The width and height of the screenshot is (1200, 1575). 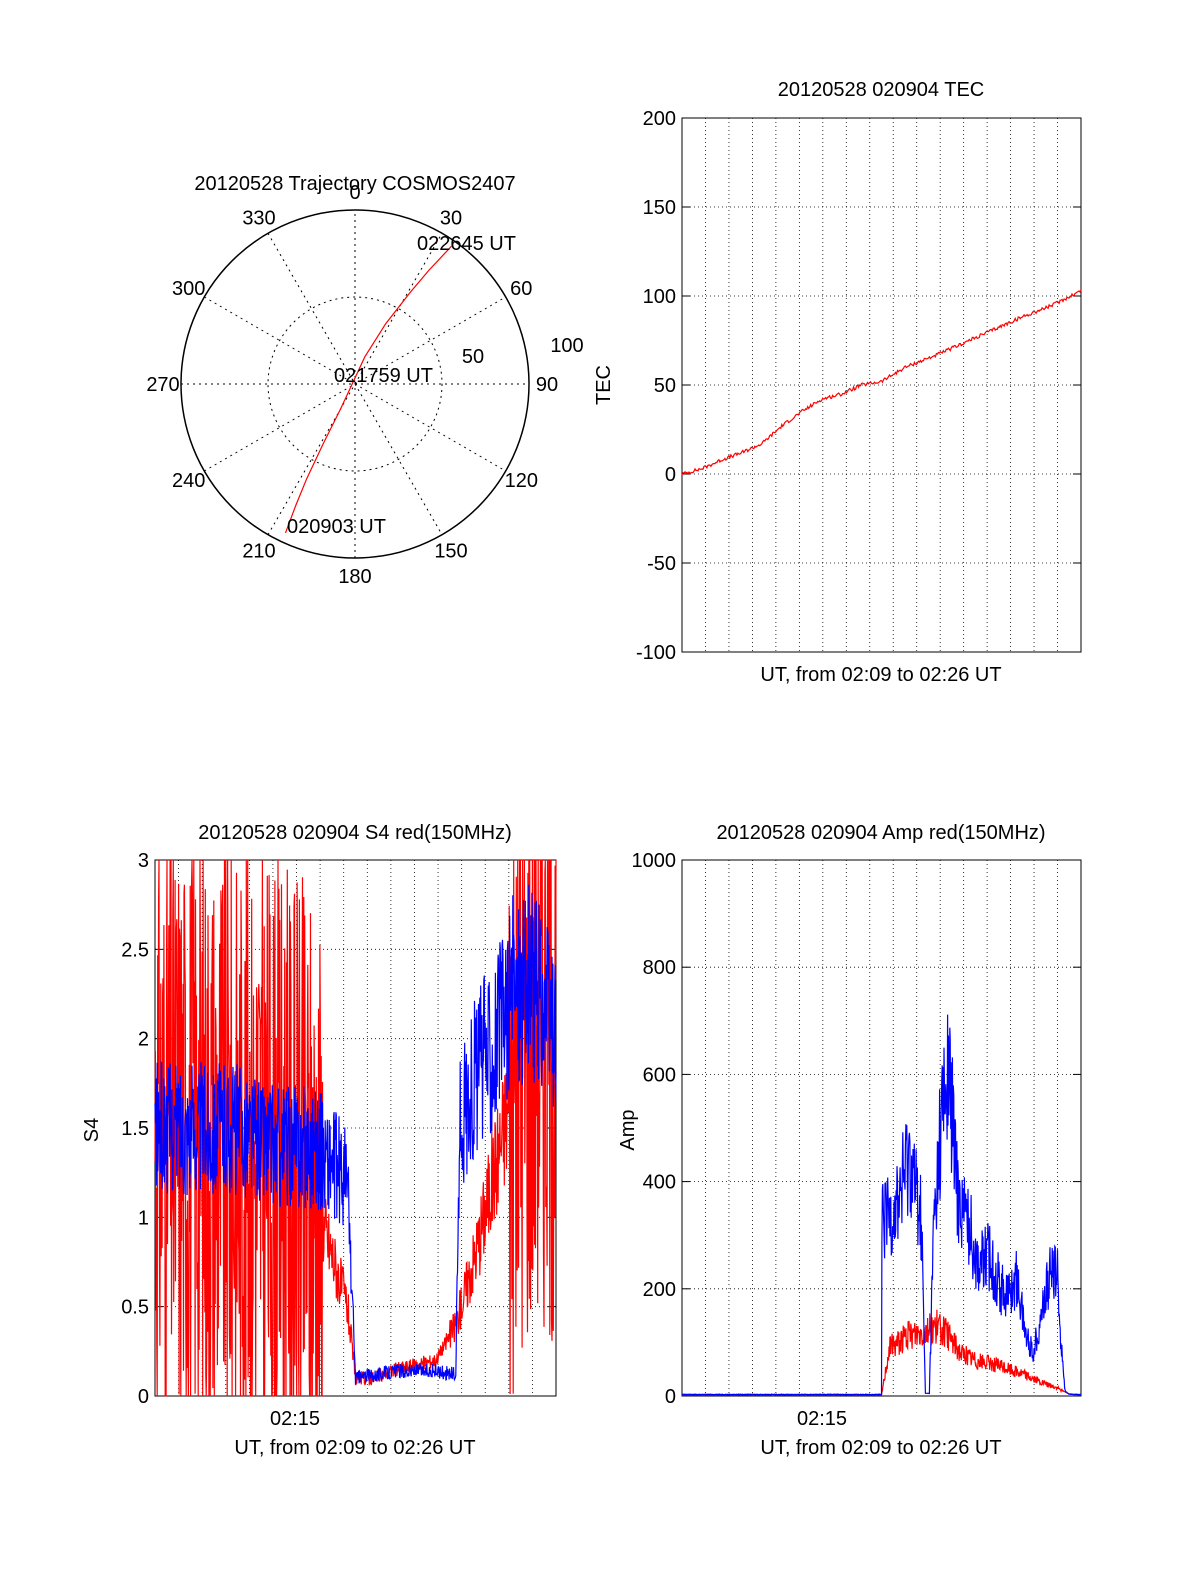 I want to click on polar-azimuth-label: 150, so click(x=450, y=551).